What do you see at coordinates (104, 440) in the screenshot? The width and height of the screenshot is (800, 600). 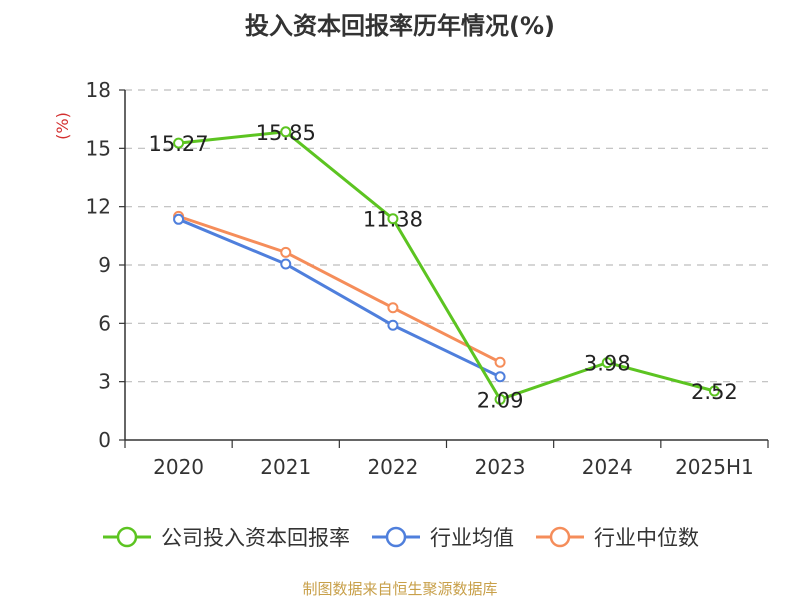 I see `y-tick-label: 0` at bounding box center [104, 440].